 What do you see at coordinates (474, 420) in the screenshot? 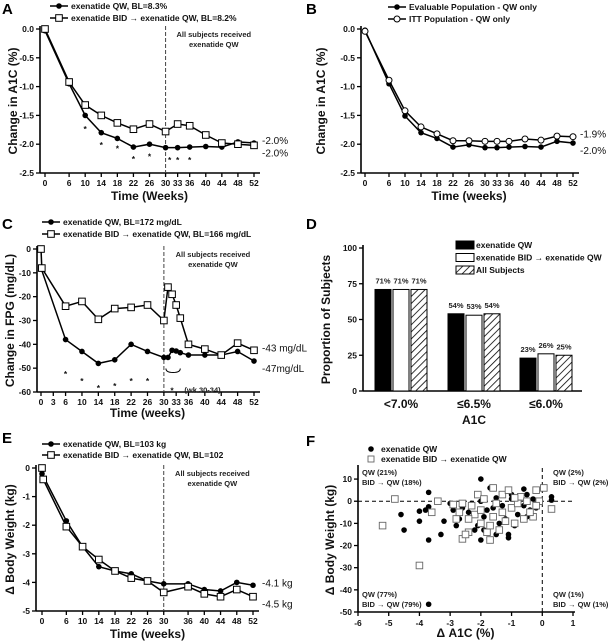
I see `x-axis-label: A1C` at bounding box center [474, 420].